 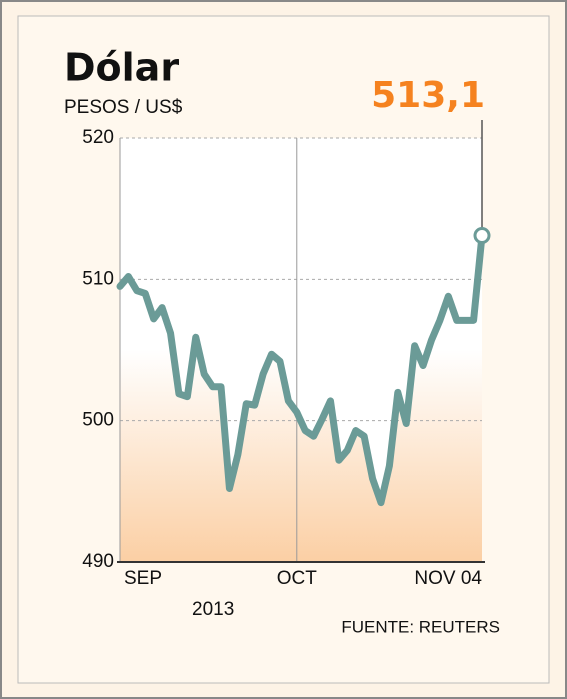 I want to click on x-tick-label: SEP, so click(x=143, y=578).